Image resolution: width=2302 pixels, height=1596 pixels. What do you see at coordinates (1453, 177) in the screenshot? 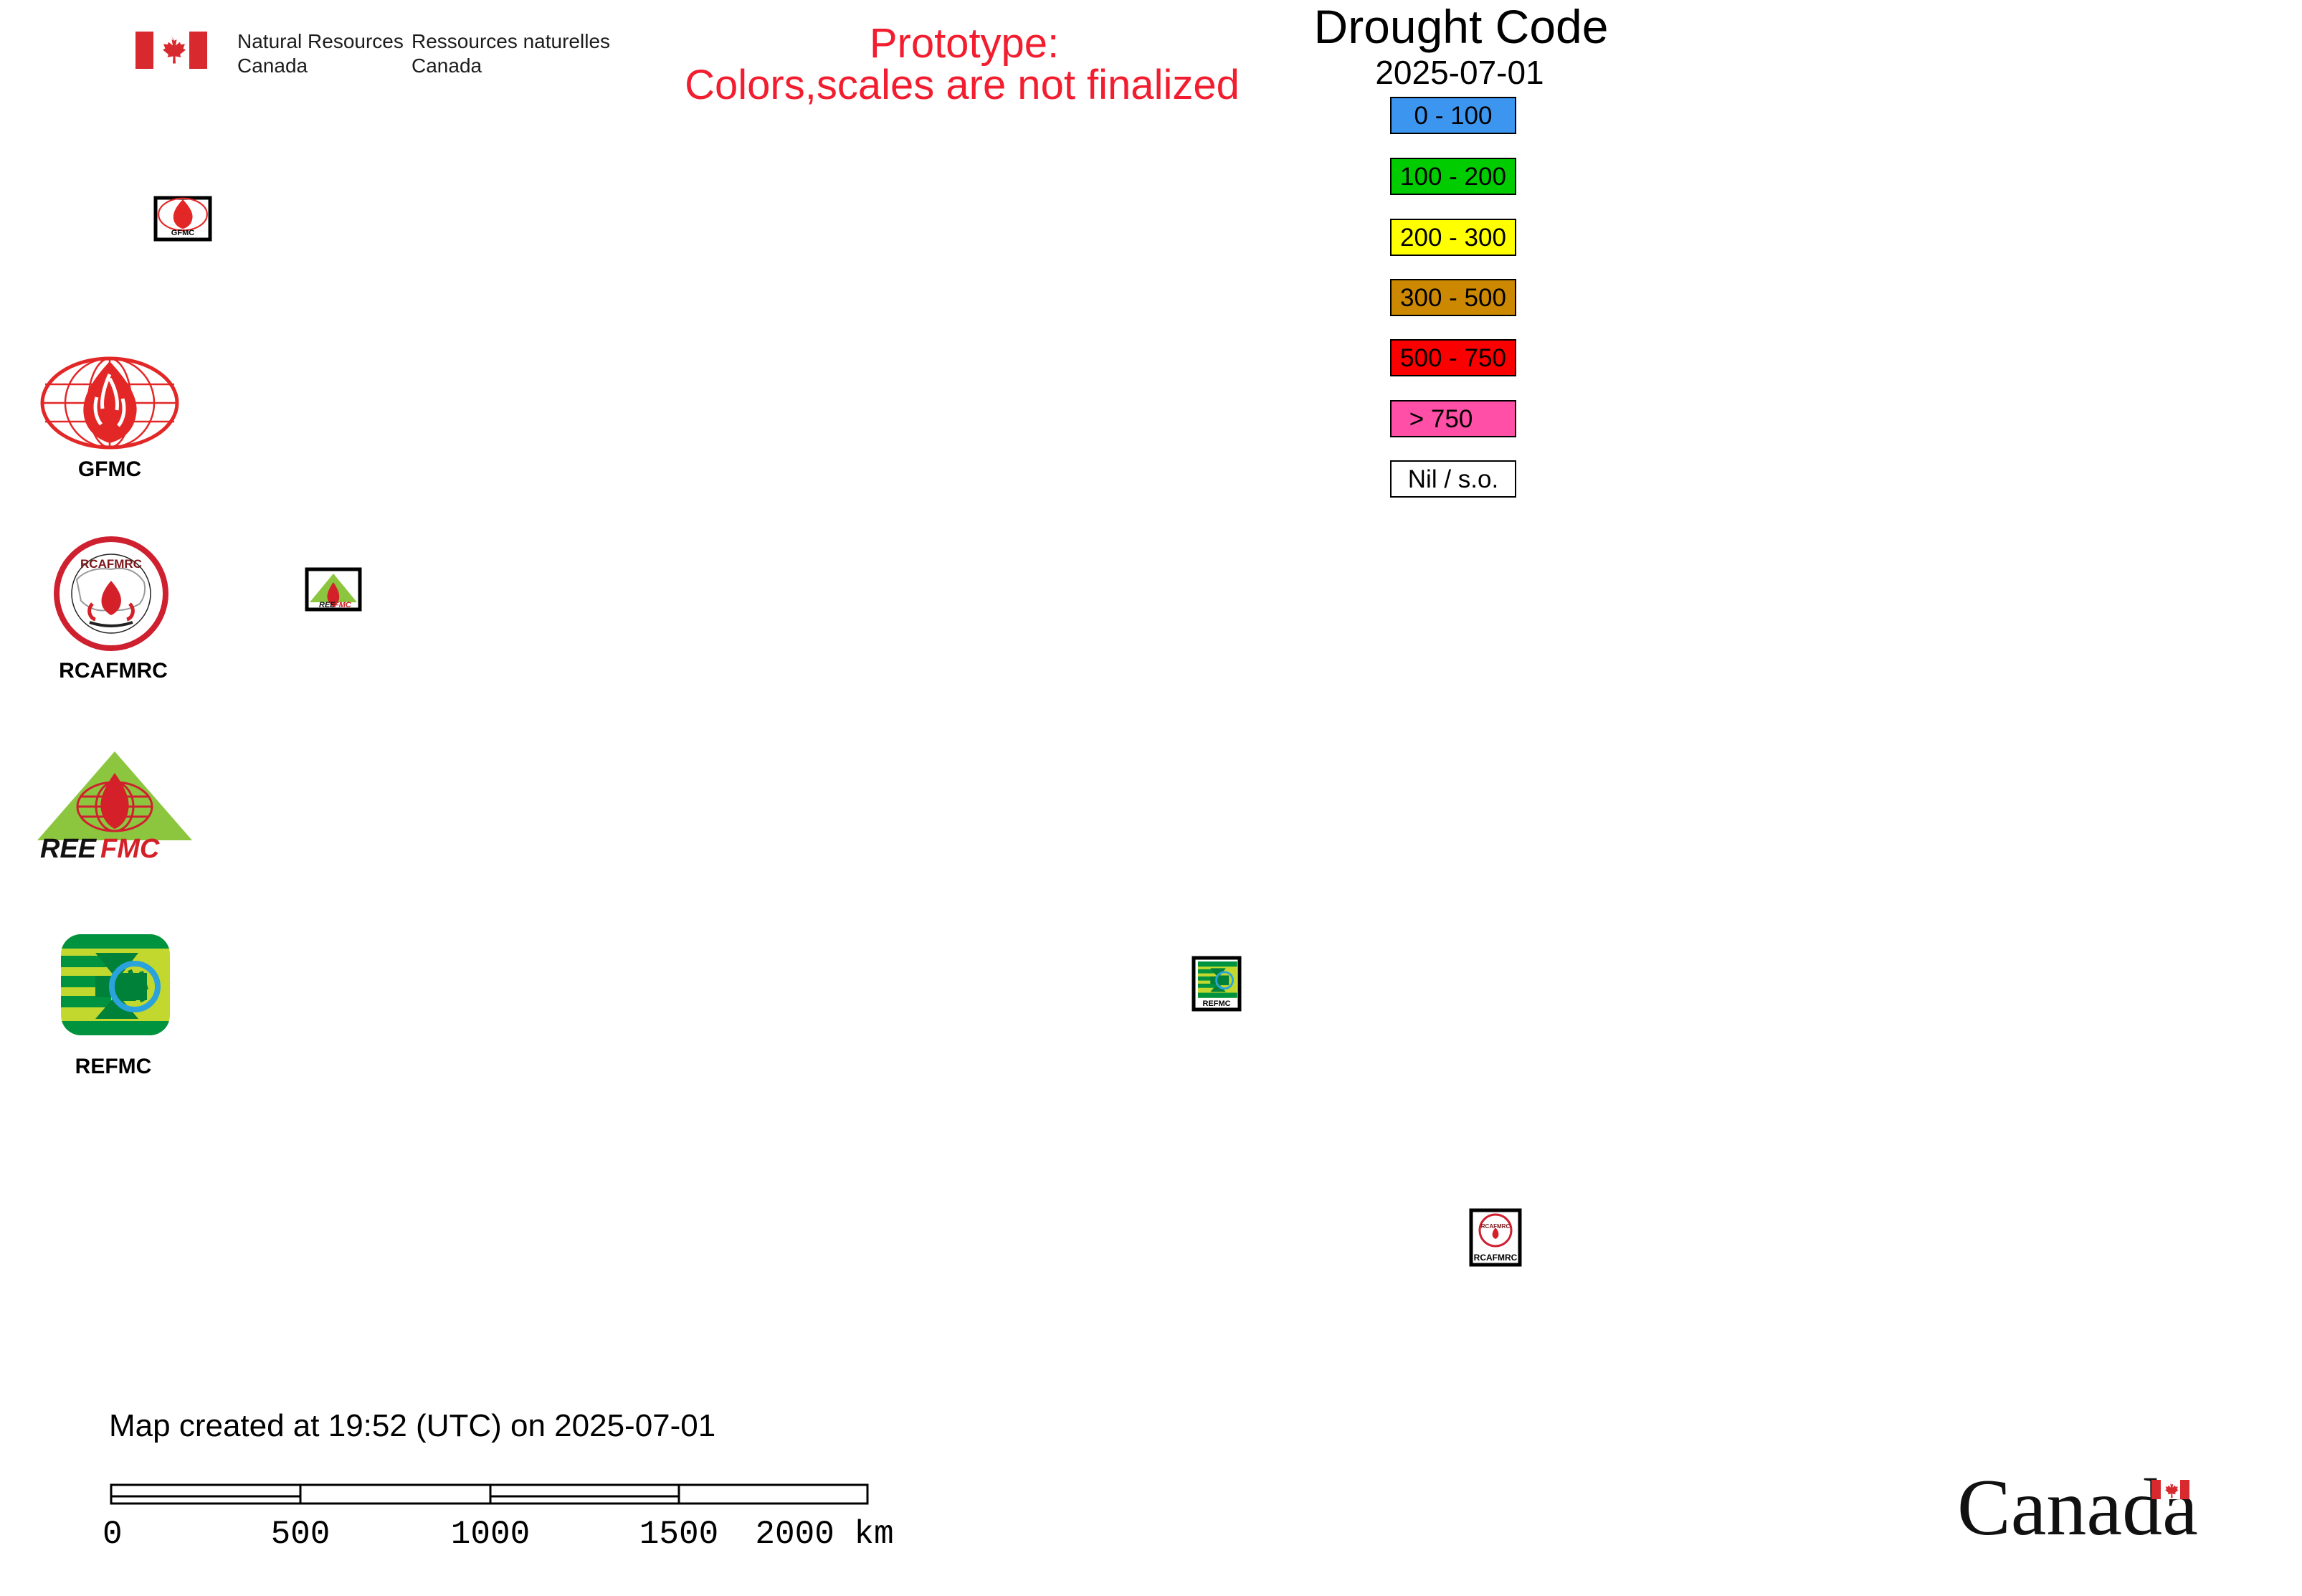
I see `svg-text: 100 - 200` at bounding box center [1453, 177].